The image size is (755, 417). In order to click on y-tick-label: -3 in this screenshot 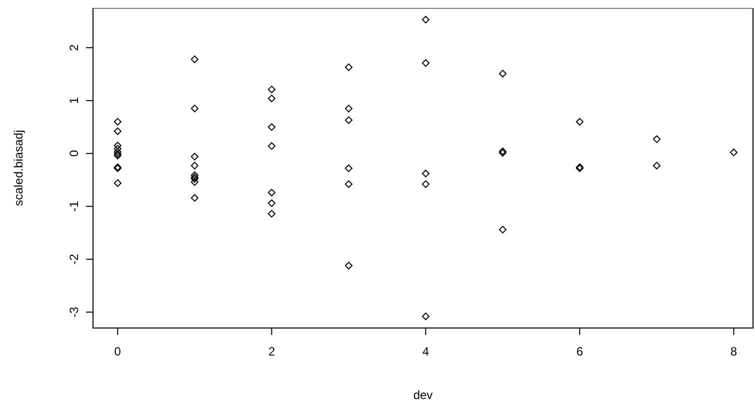, I will do `click(74, 312)`.